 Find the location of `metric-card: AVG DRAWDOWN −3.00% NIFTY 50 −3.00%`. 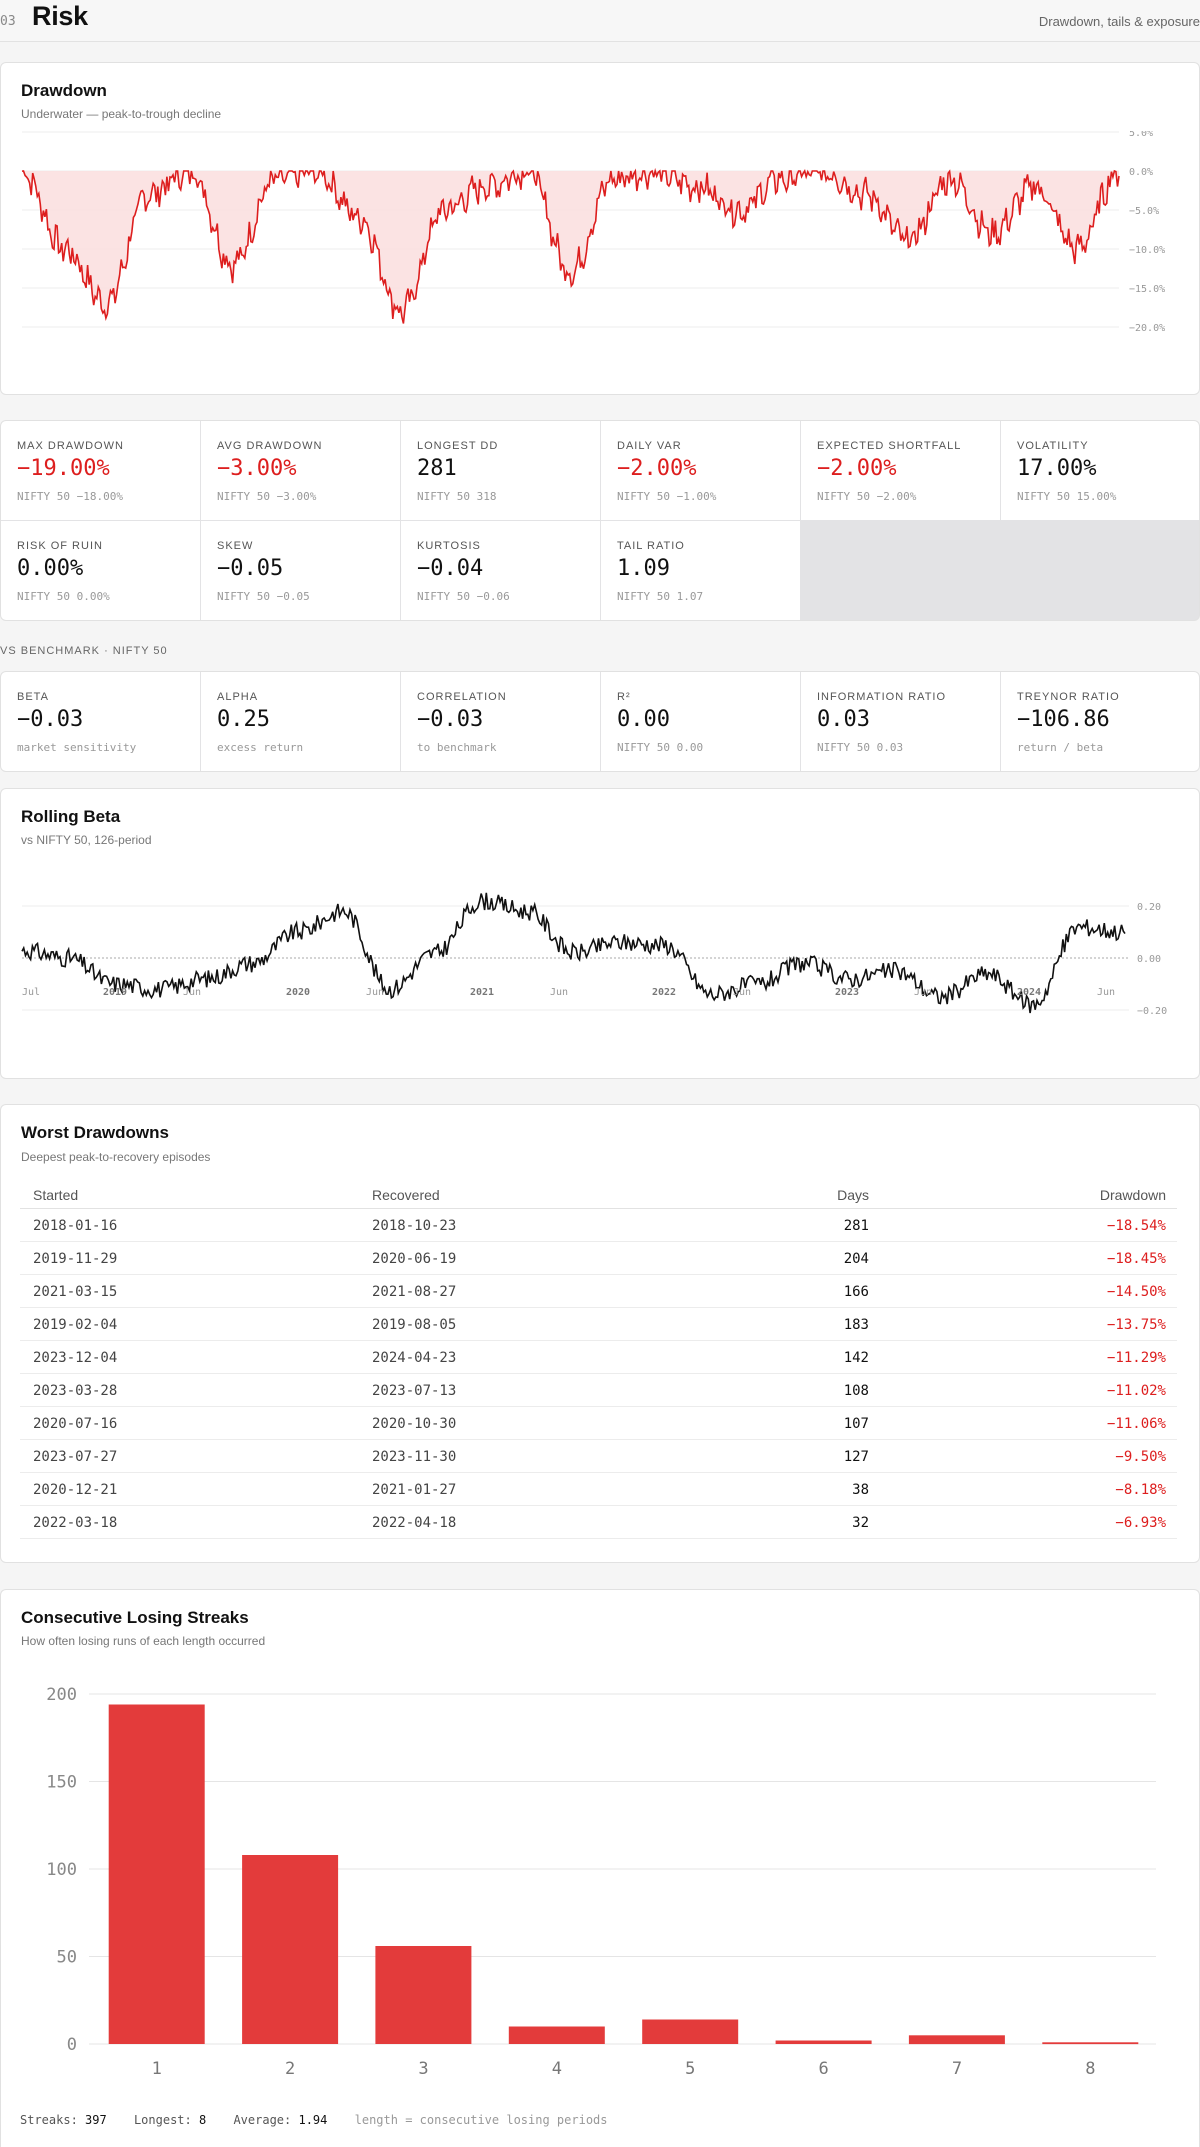

metric-card: AVG DRAWDOWN −3.00% NIFTY 50 −3.00% is located at coordinates (300, 470).